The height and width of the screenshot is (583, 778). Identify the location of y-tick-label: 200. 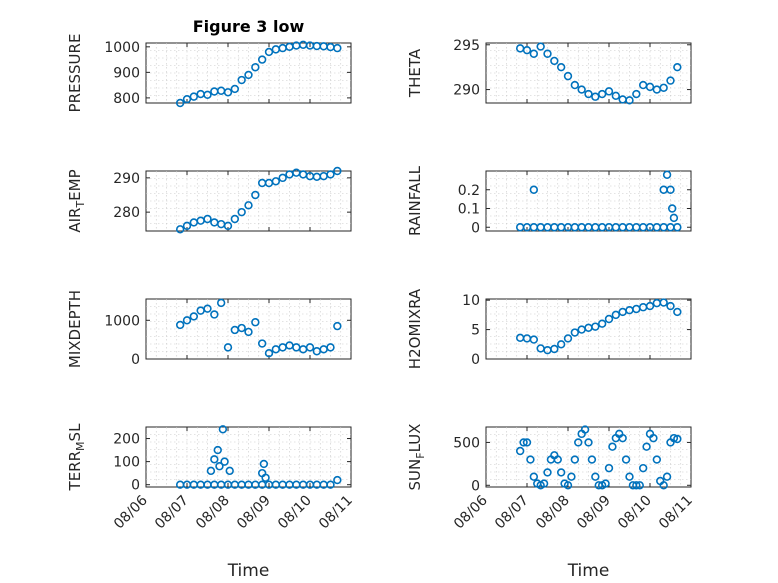
(126, 440).